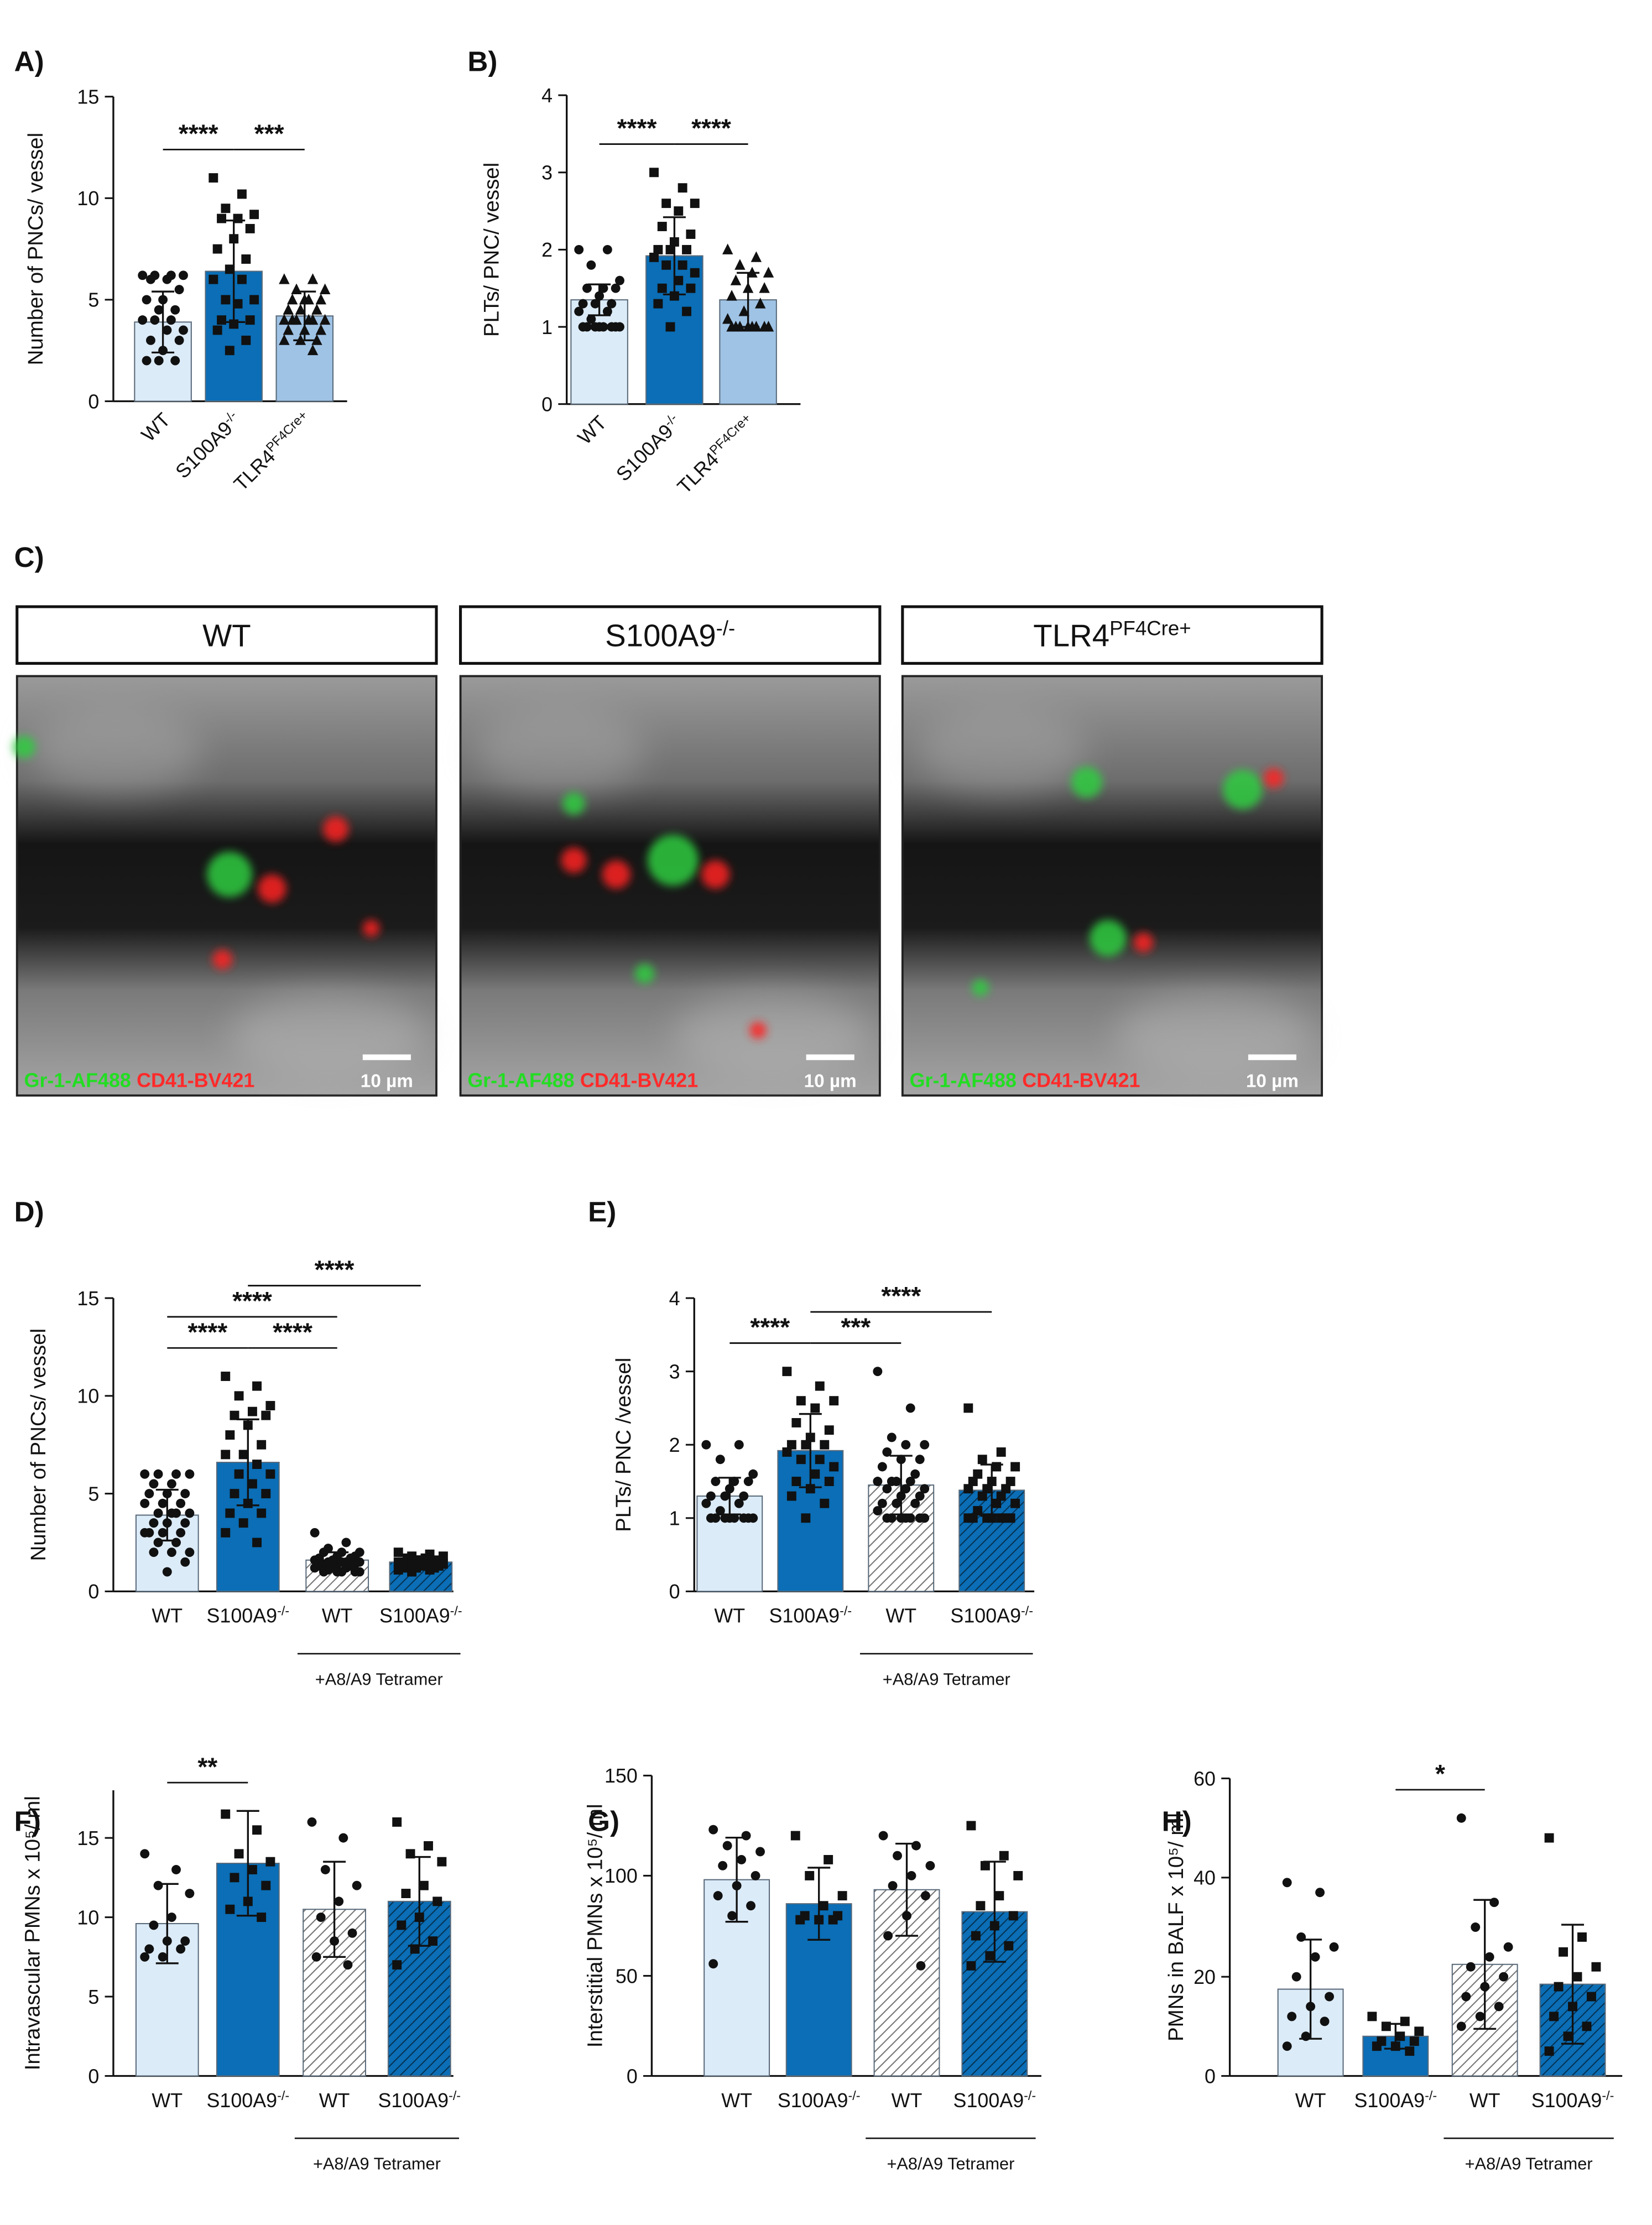 The width and height of the screenshot is (1652, 2225). What do you see at coordinates (1071, 635) in the screenshot?
I see `micrograph-title-base: TLR4` at bounding box center [1071, 635].